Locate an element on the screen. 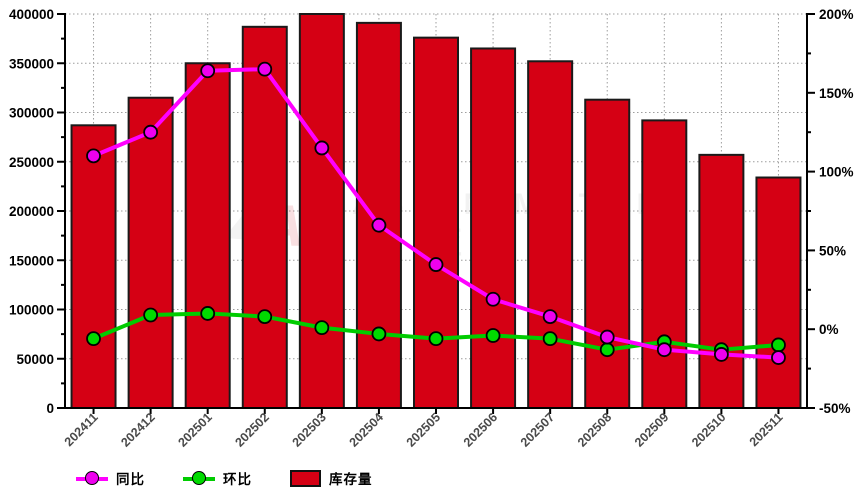 This screenshot has width=865, height=498. y-left-tick-label: 150000 is located at coordinates (31, 260).